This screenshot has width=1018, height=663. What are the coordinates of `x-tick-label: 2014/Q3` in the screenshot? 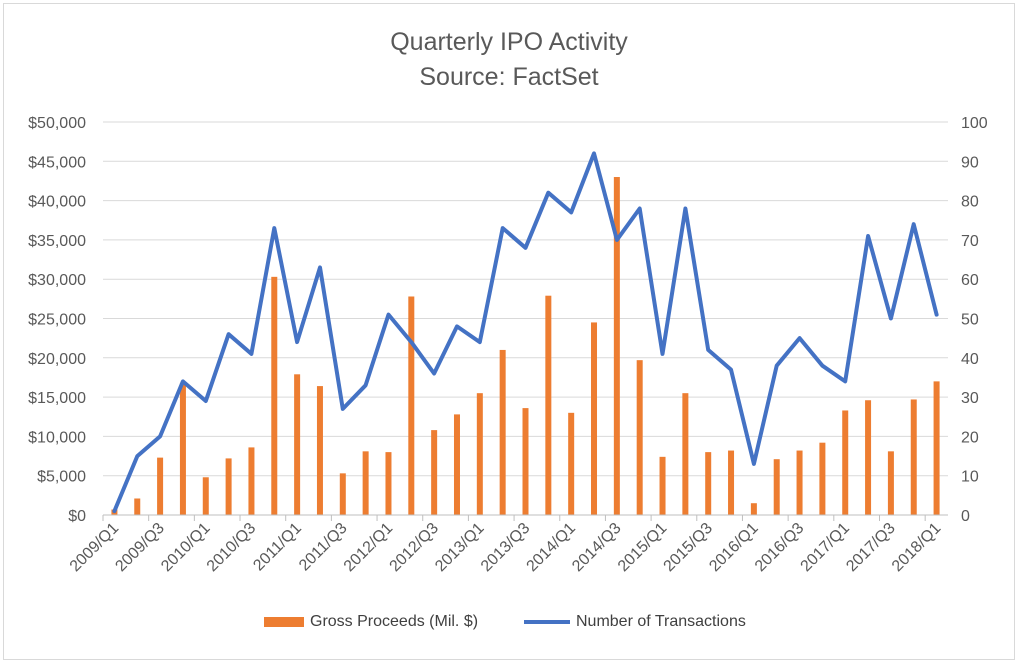 It's located at (596, 547).